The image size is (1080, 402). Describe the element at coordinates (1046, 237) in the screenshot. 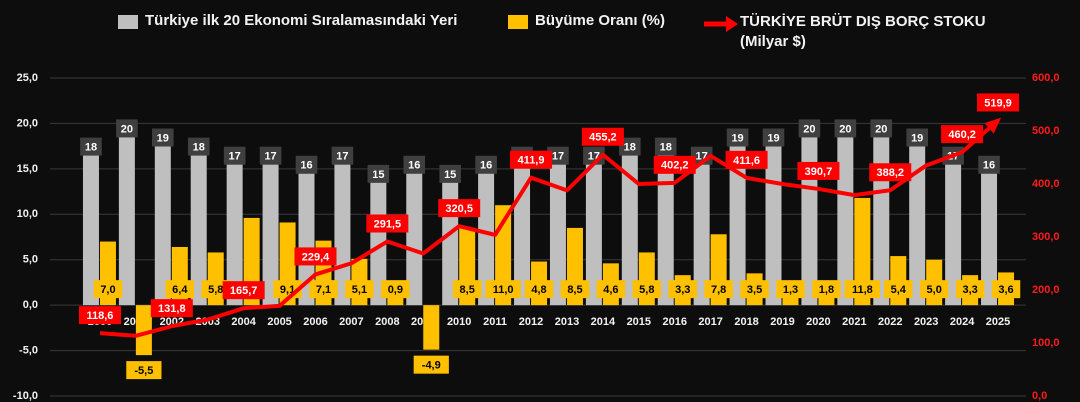

I see `y2-tick-label: 300,0` at that location.